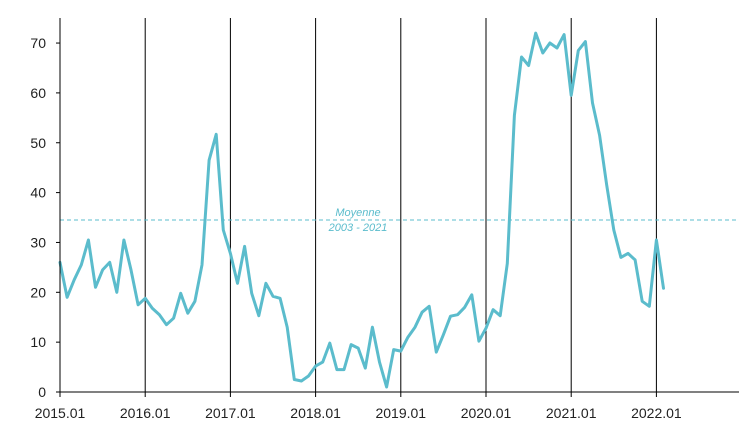 The image size is (751, 443). Describe the element at coordinates (45, 217) in the screenshot. I see `y-tick-labels: 0 10 20 30 40 50 60 70` at that location.